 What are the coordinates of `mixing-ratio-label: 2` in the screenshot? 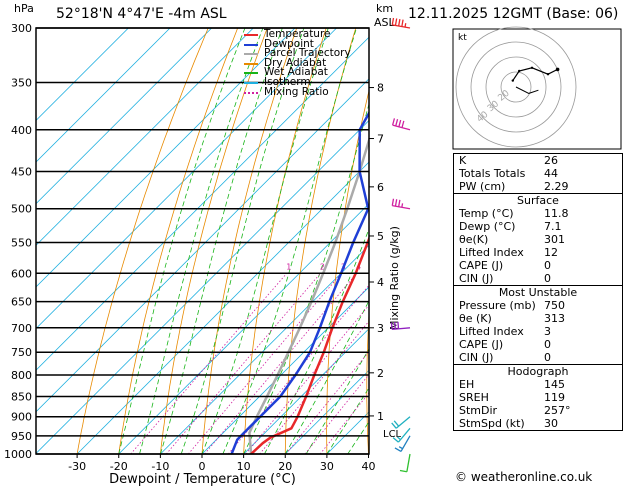 It's located at (322, 266).